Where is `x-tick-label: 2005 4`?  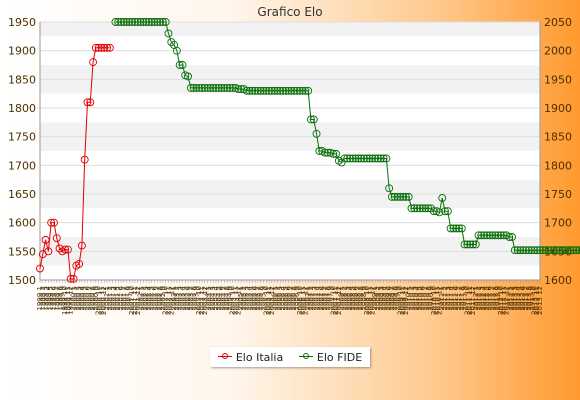
x-tick-label: 2005 4 is located at coordinates (249, 297).